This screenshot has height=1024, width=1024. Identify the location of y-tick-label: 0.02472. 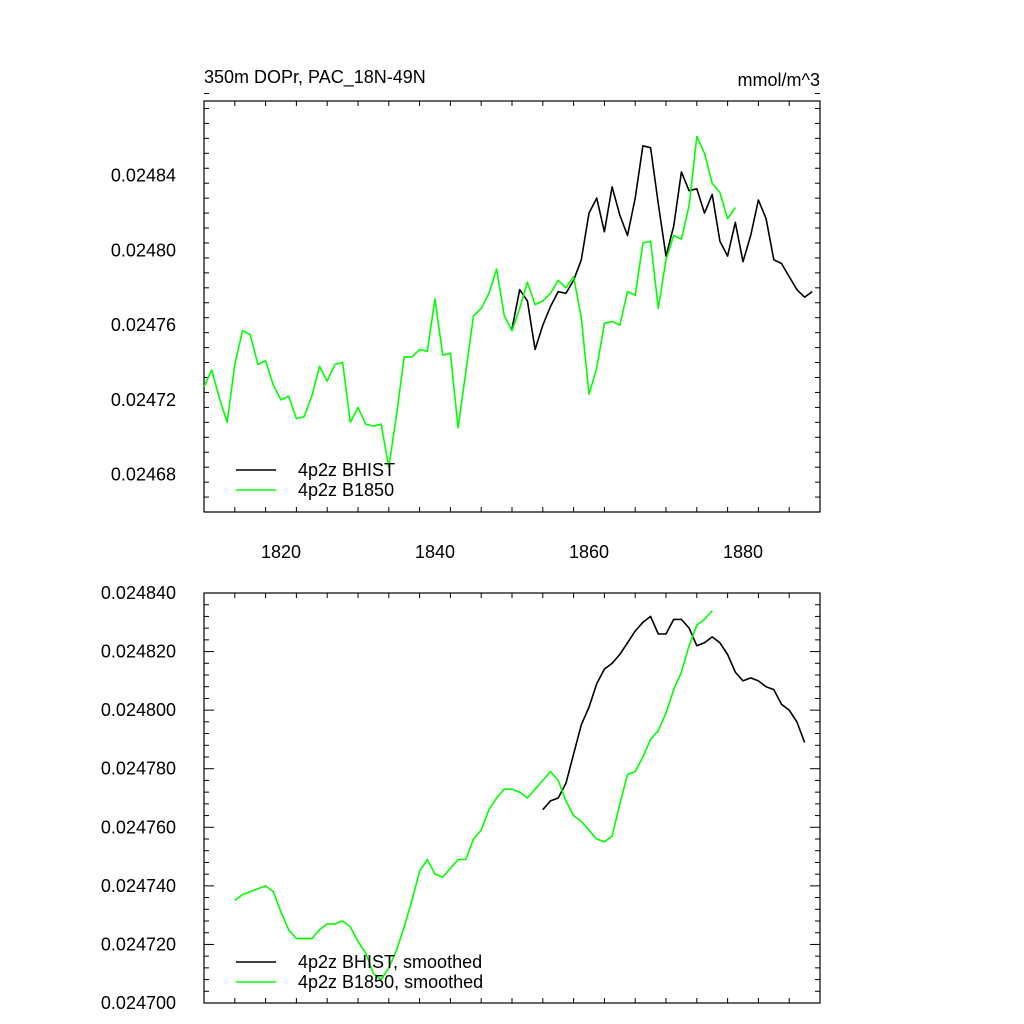
(143, 400).